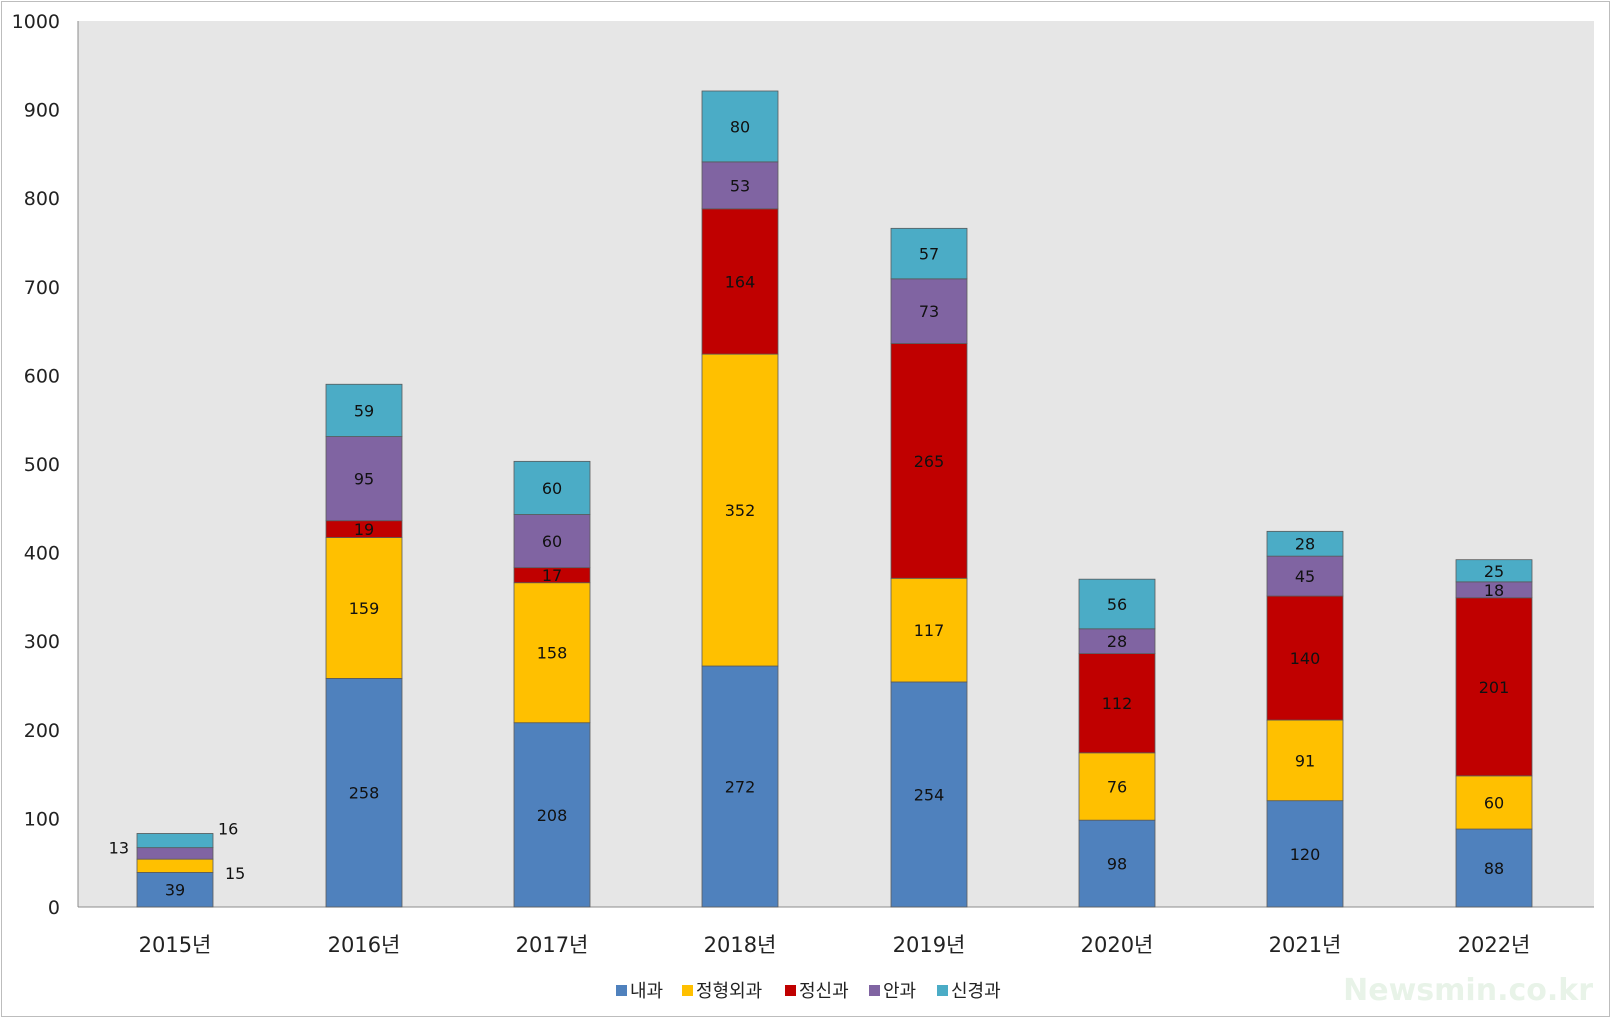  I want to click on data-label: 120, so click(1305, 854).